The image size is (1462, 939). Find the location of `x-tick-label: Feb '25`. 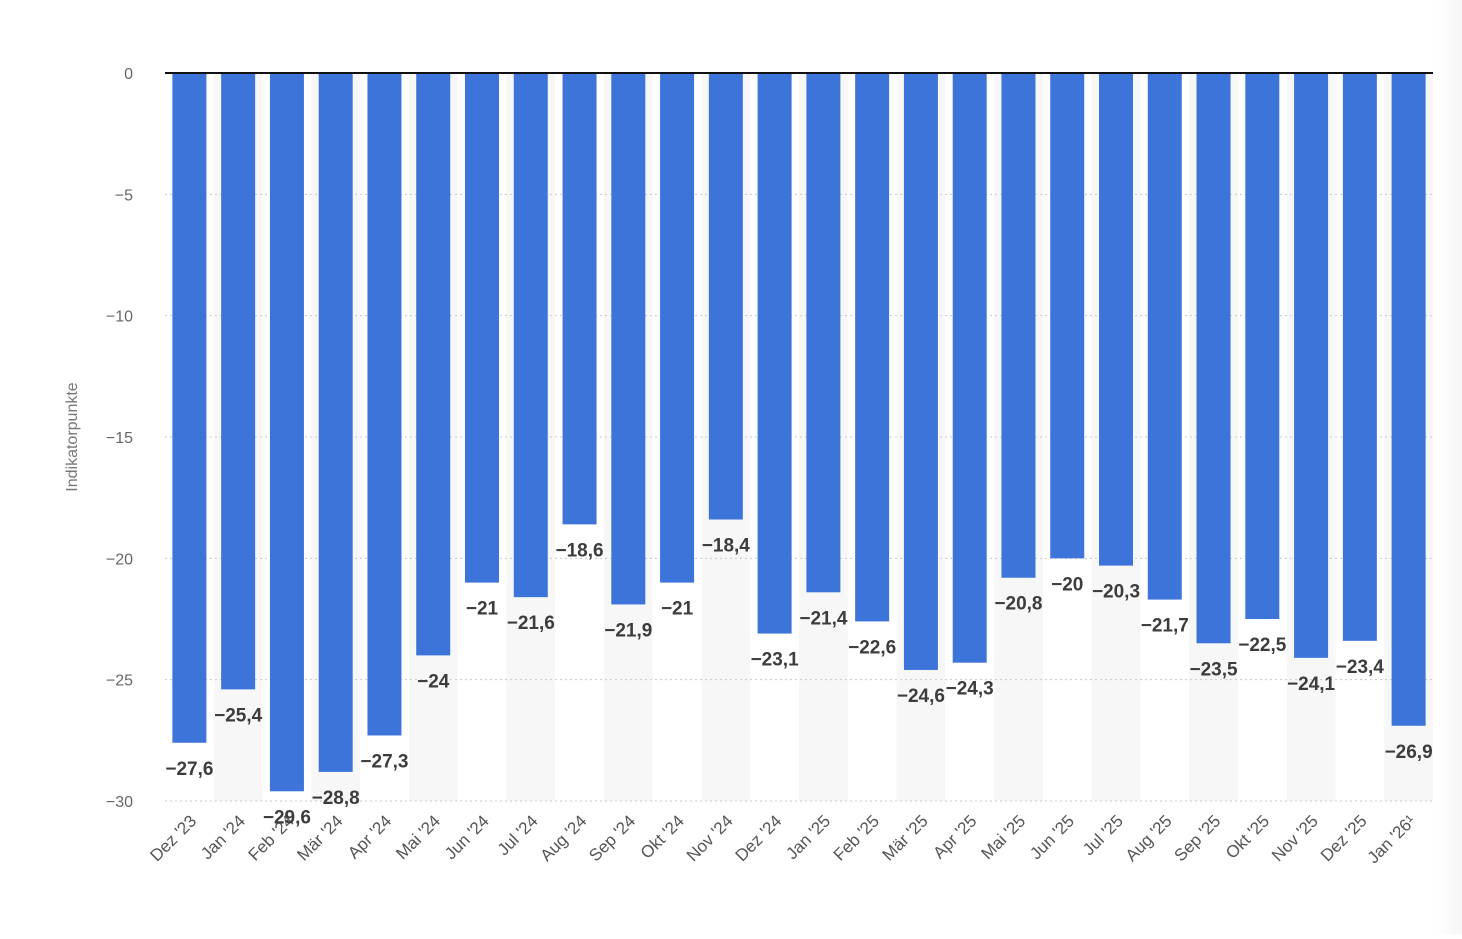

x-tick-label: Feb '25 is located at coordinates (856, 837).